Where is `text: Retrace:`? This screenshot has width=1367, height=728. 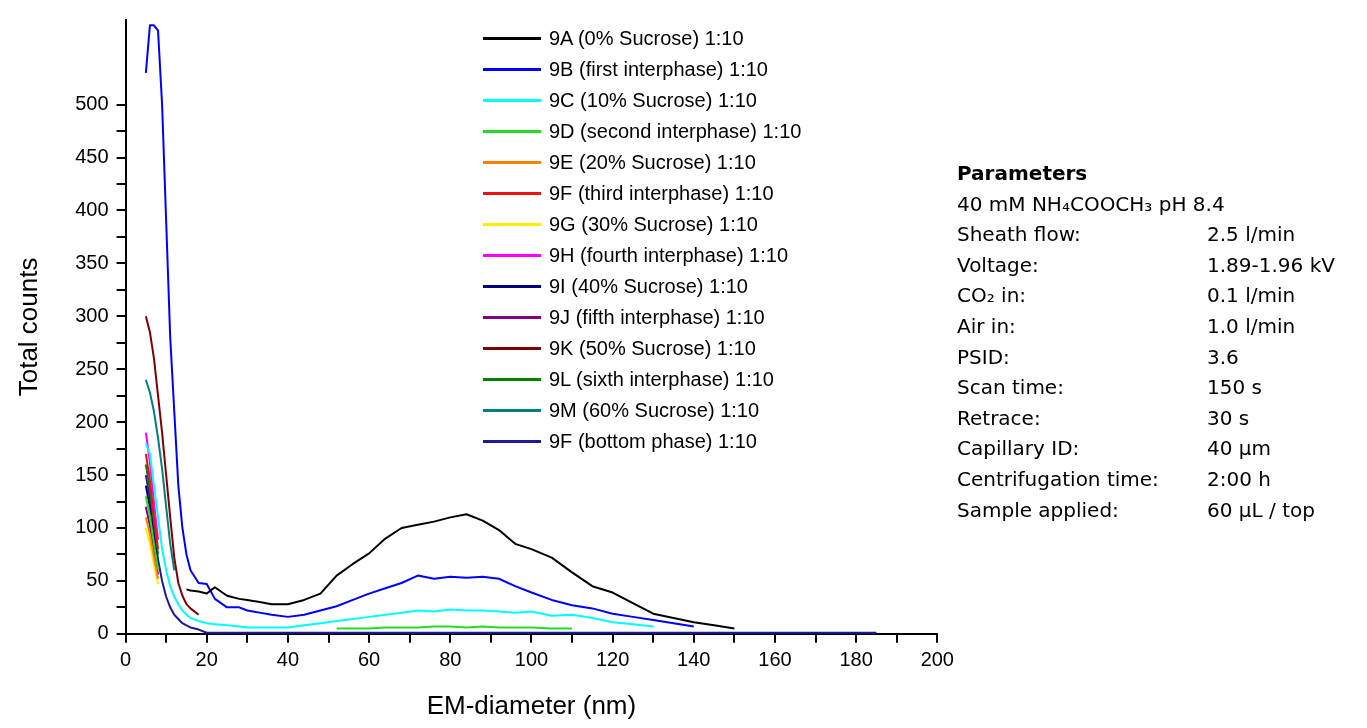
text: Retrace: is located at coordinates (999, 418).